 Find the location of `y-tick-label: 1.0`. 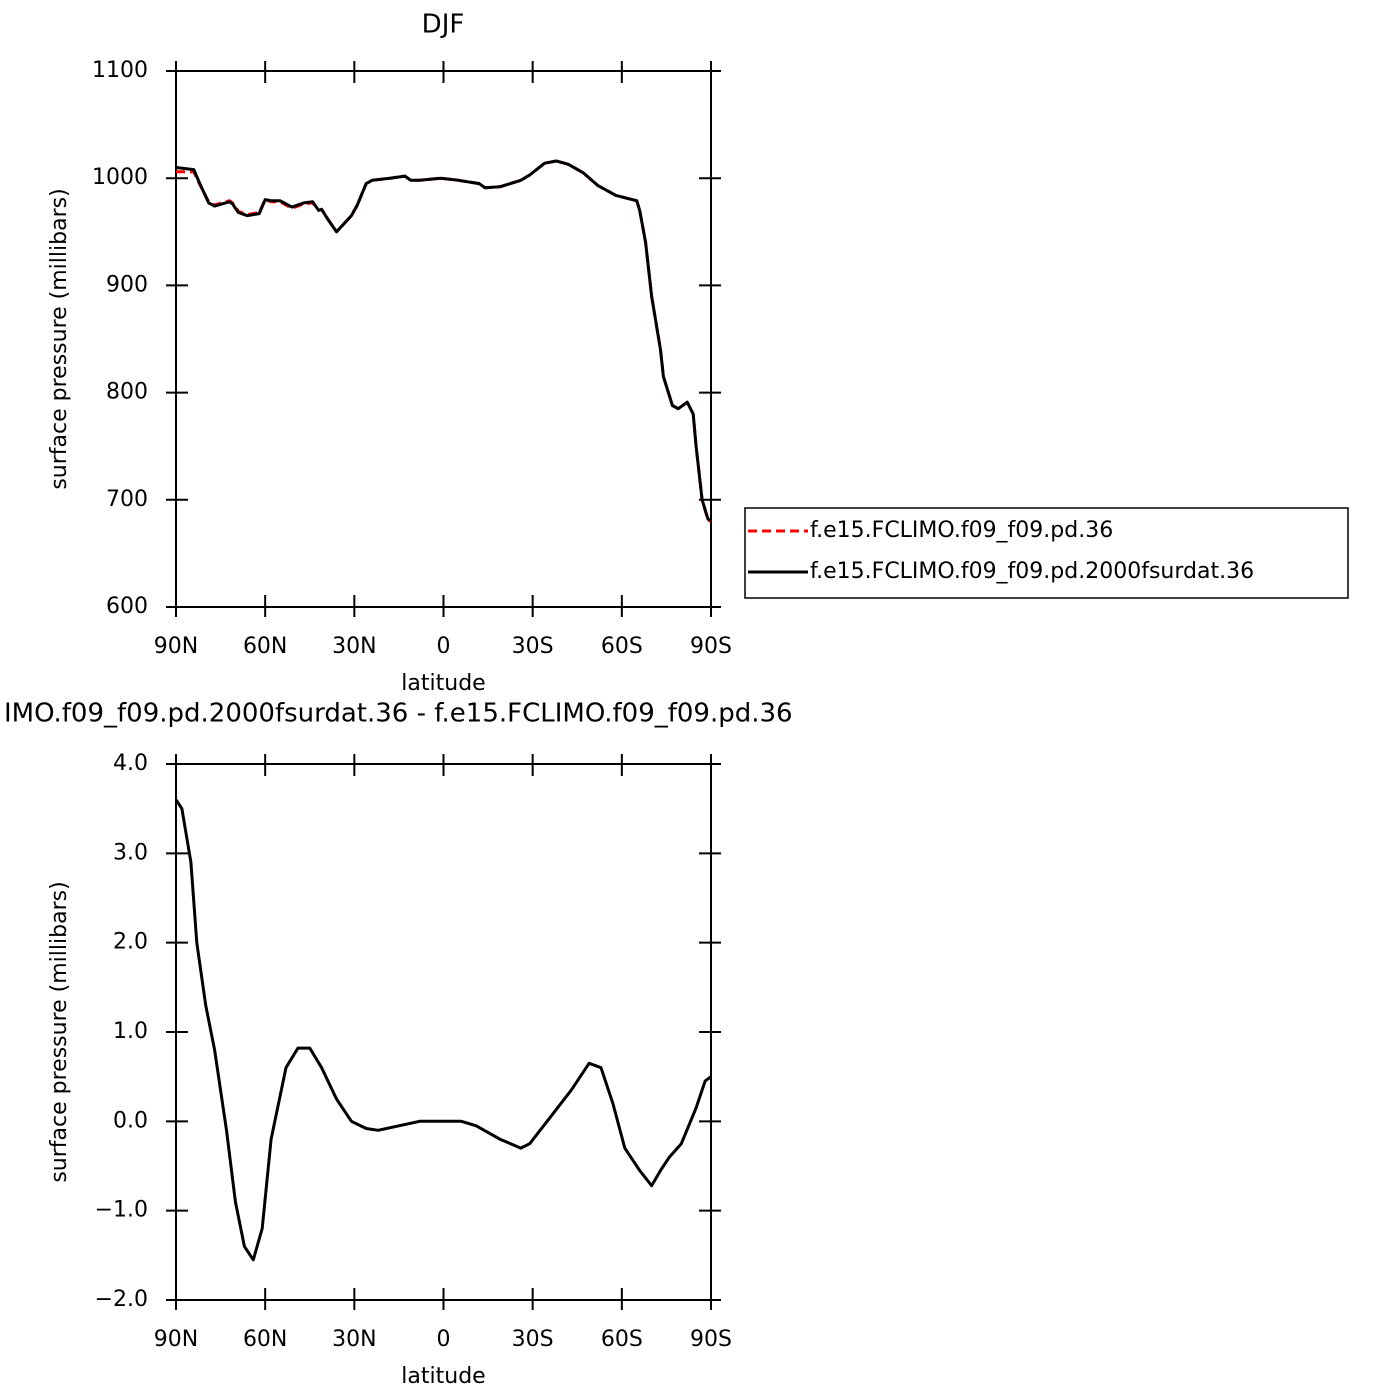

y-tick-label: 1.0 is located at coordinates (130, 1031).